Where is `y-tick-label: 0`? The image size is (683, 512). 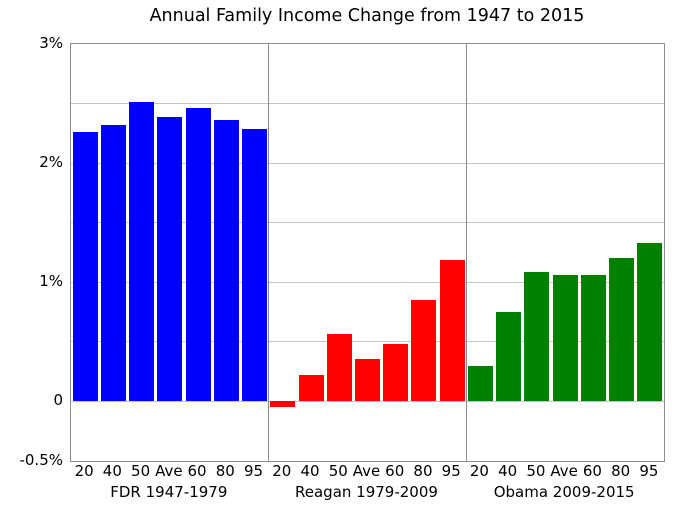 y-tick-label: 0 is located at coordinates (58, 400).